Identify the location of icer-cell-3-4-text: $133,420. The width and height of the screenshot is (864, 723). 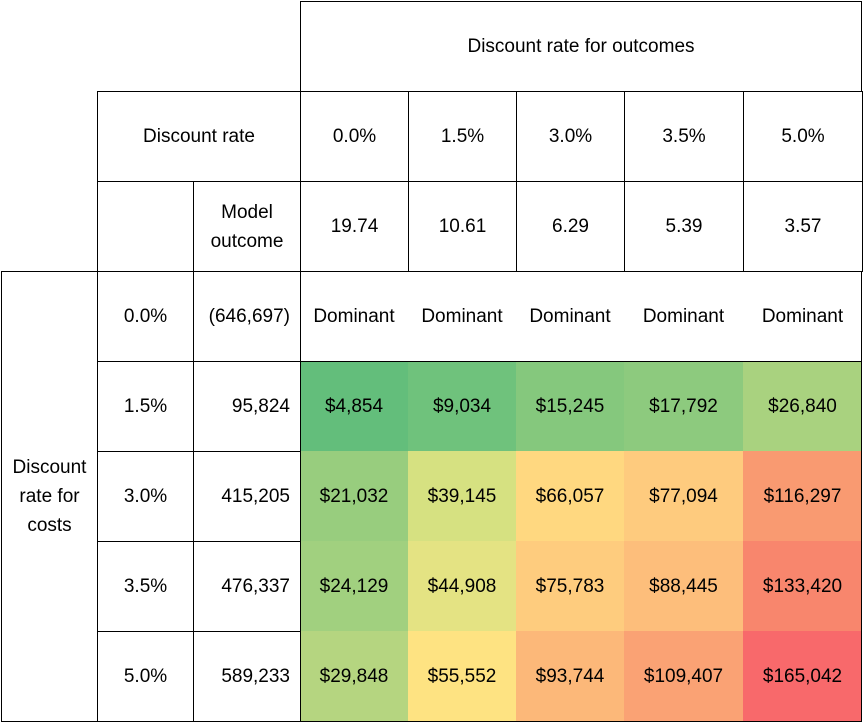
(802, 586).